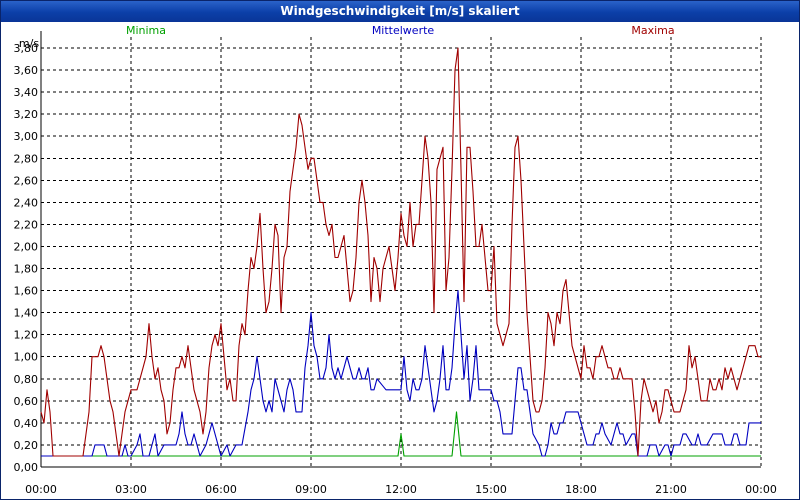 The image size is (800, 500). I want to click on x-tick-time: 09:00, so click(311, 489).